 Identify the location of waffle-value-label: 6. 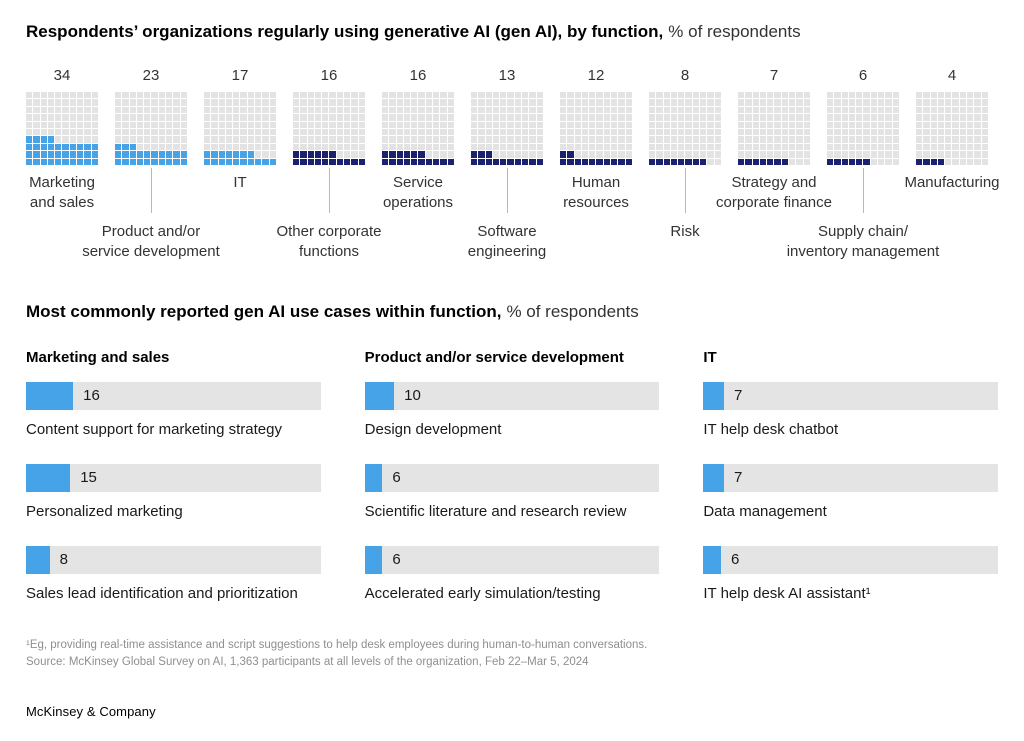
(863, 76).